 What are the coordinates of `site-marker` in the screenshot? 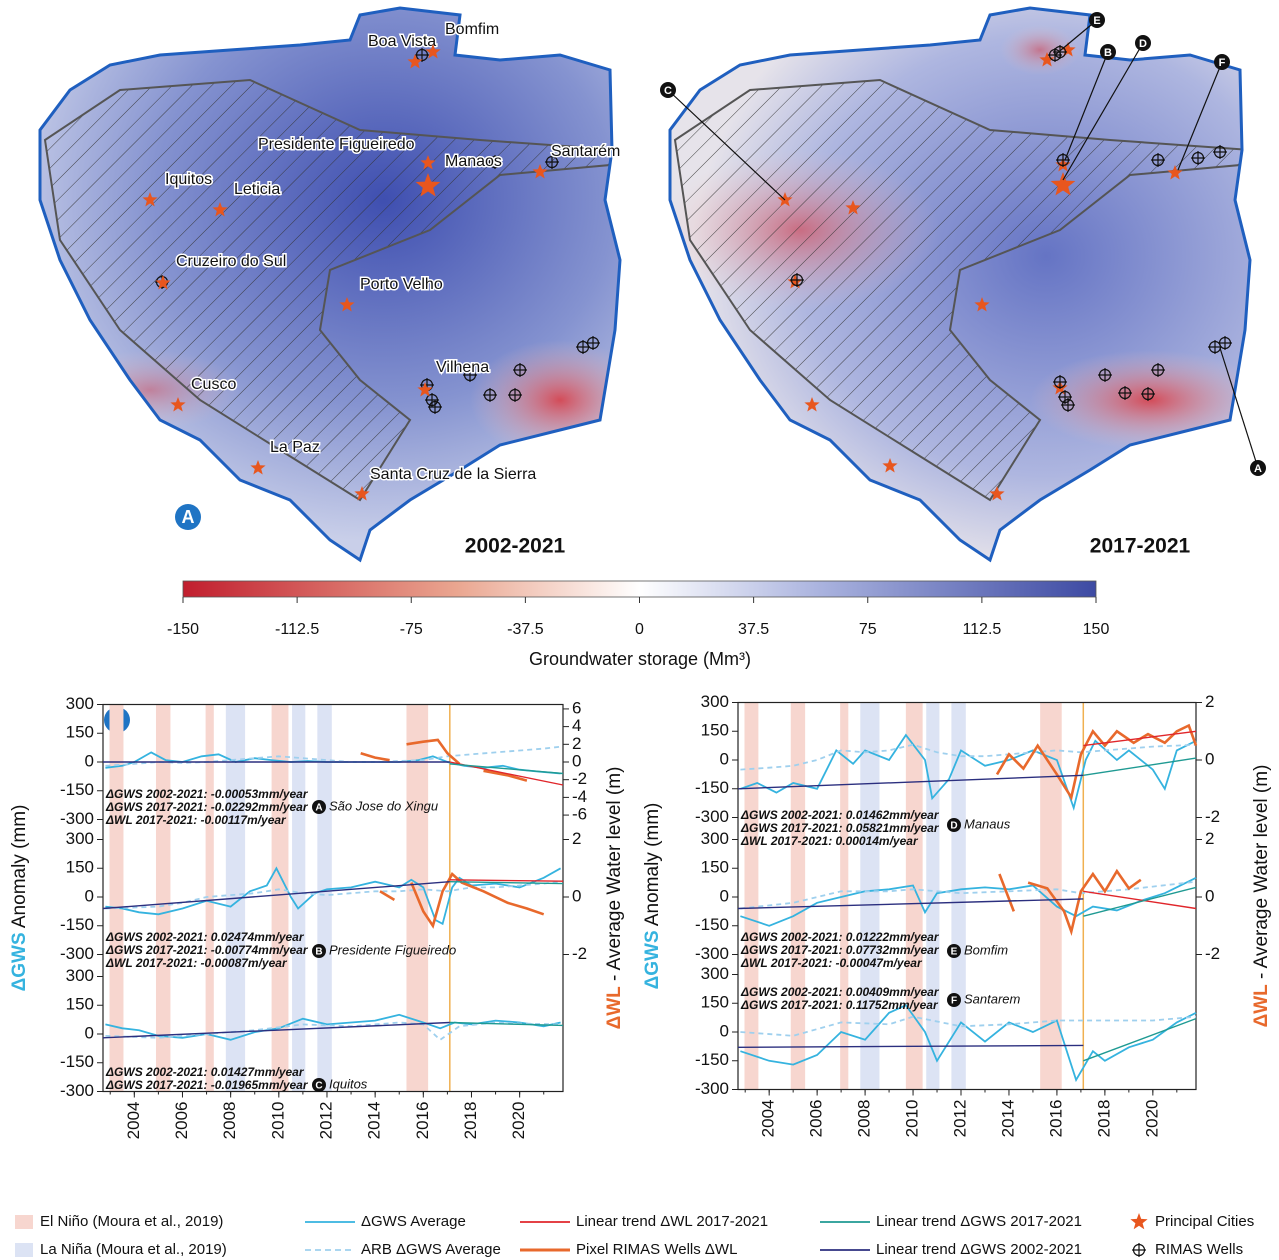 It's located at (1108, 52).